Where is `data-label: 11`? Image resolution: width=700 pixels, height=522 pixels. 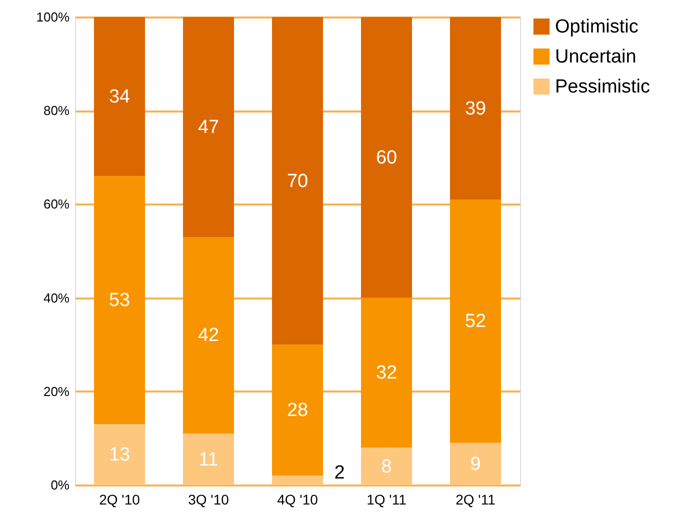 data-label: 11 is located at coordinates (208, 459).